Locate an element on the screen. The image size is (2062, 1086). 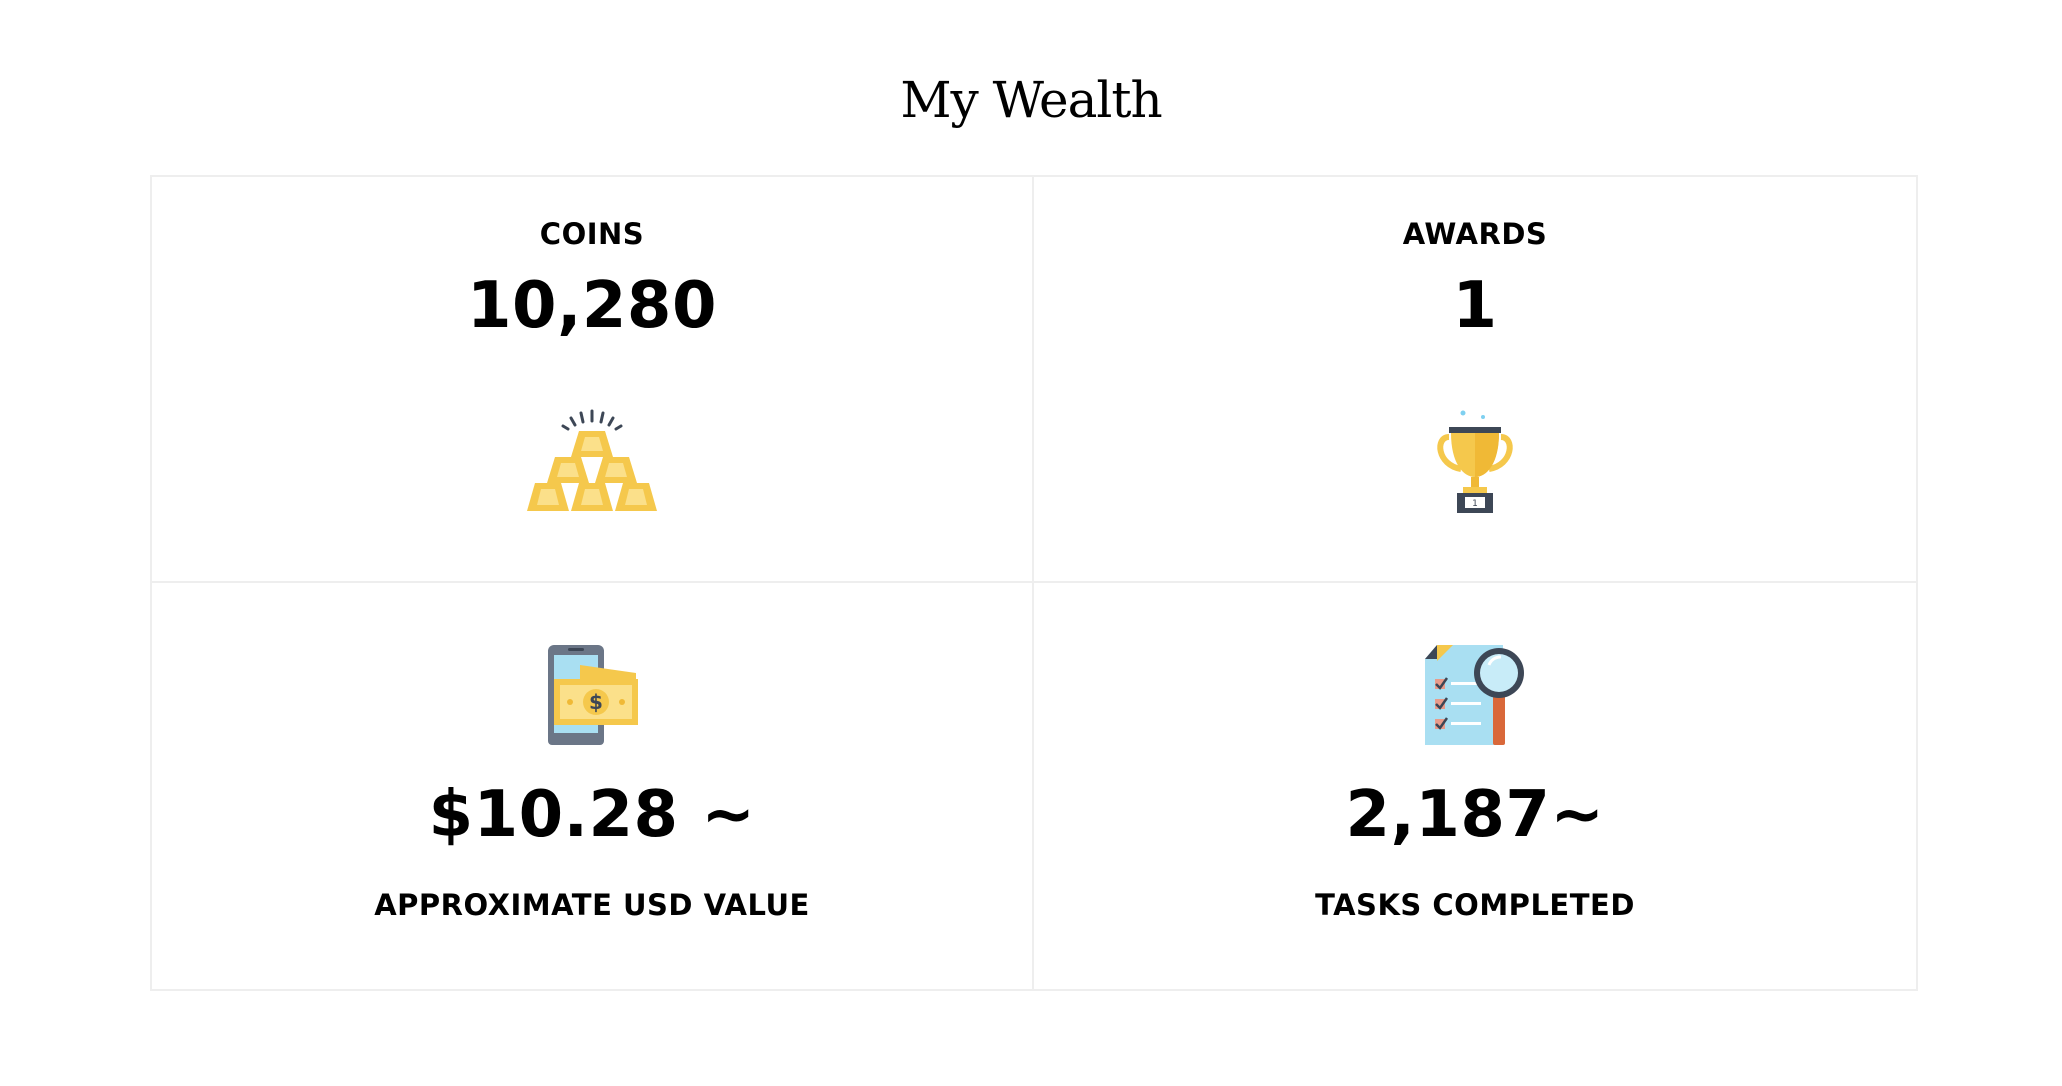
coins-value: 10,280 is located at coordinates (592, 306).